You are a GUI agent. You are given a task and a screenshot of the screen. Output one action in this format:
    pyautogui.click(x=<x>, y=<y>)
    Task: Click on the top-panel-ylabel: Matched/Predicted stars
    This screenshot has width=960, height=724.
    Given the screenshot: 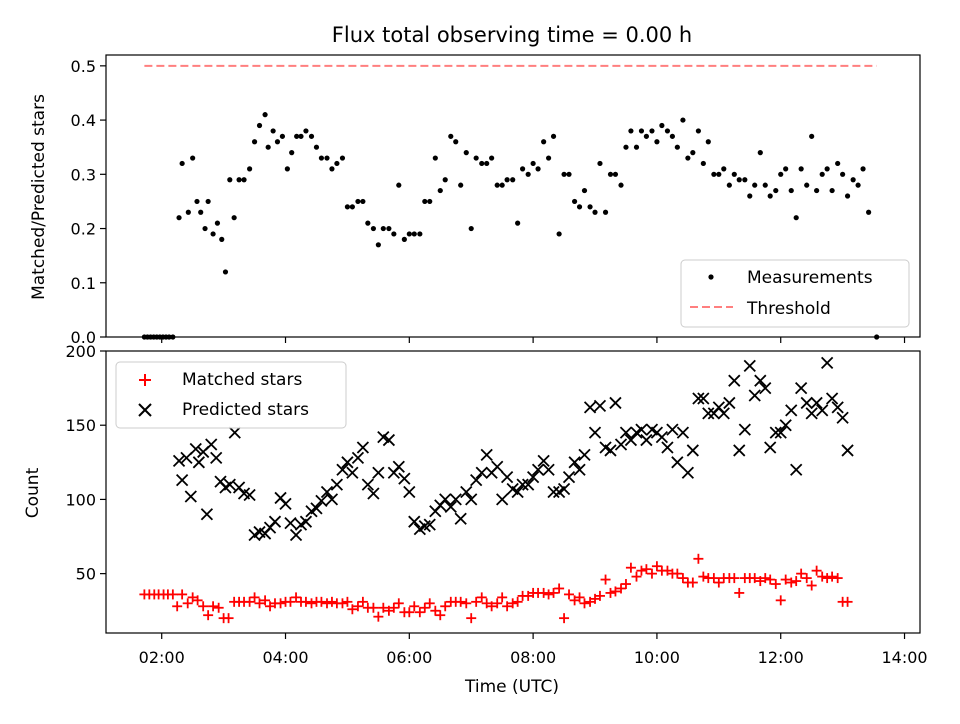 What is the action you would take?
    pyautogui.click(x=39, y=197)
    